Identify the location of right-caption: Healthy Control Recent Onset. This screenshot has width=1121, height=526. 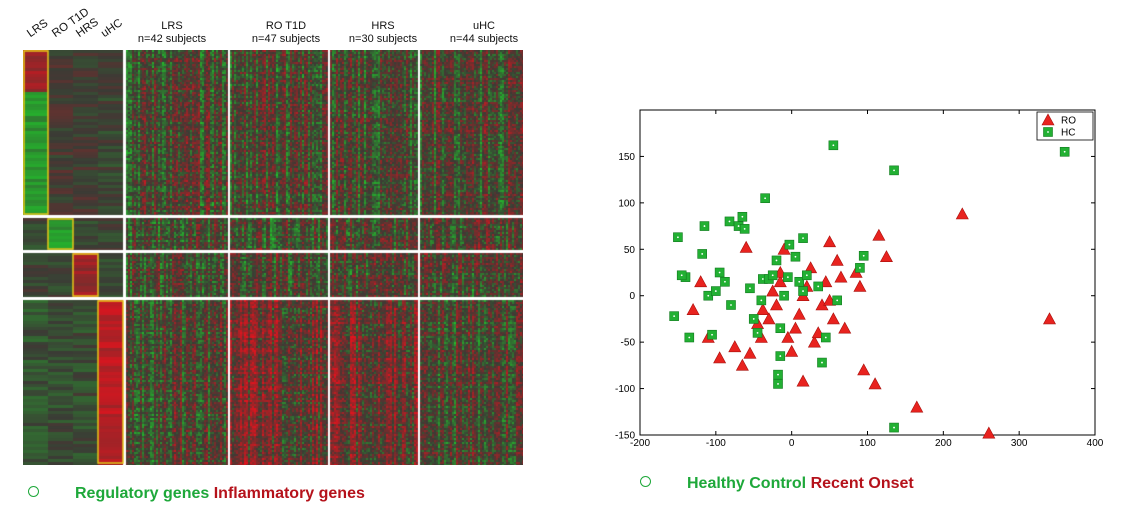
(777, 484).